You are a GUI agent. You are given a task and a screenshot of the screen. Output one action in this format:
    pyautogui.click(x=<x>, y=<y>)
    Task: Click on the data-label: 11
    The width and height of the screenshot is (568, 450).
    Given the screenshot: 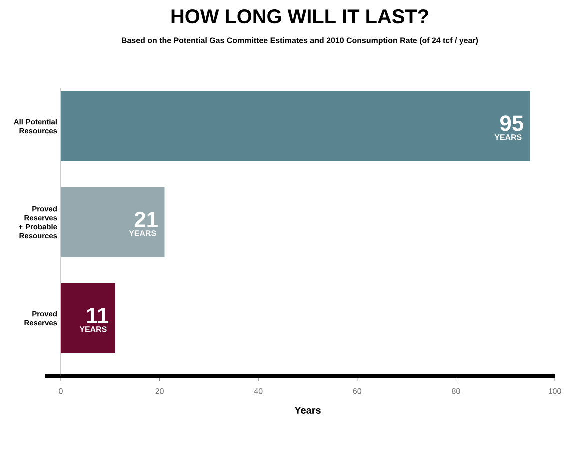 What is the action you would take?
    pyautogui.click(x=98, y=316)
    